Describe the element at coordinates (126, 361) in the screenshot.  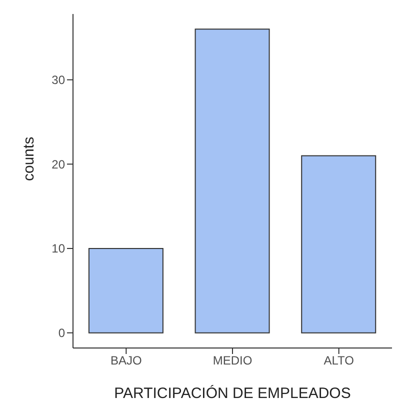
I see `x-tick-label: BAJO` at that location.